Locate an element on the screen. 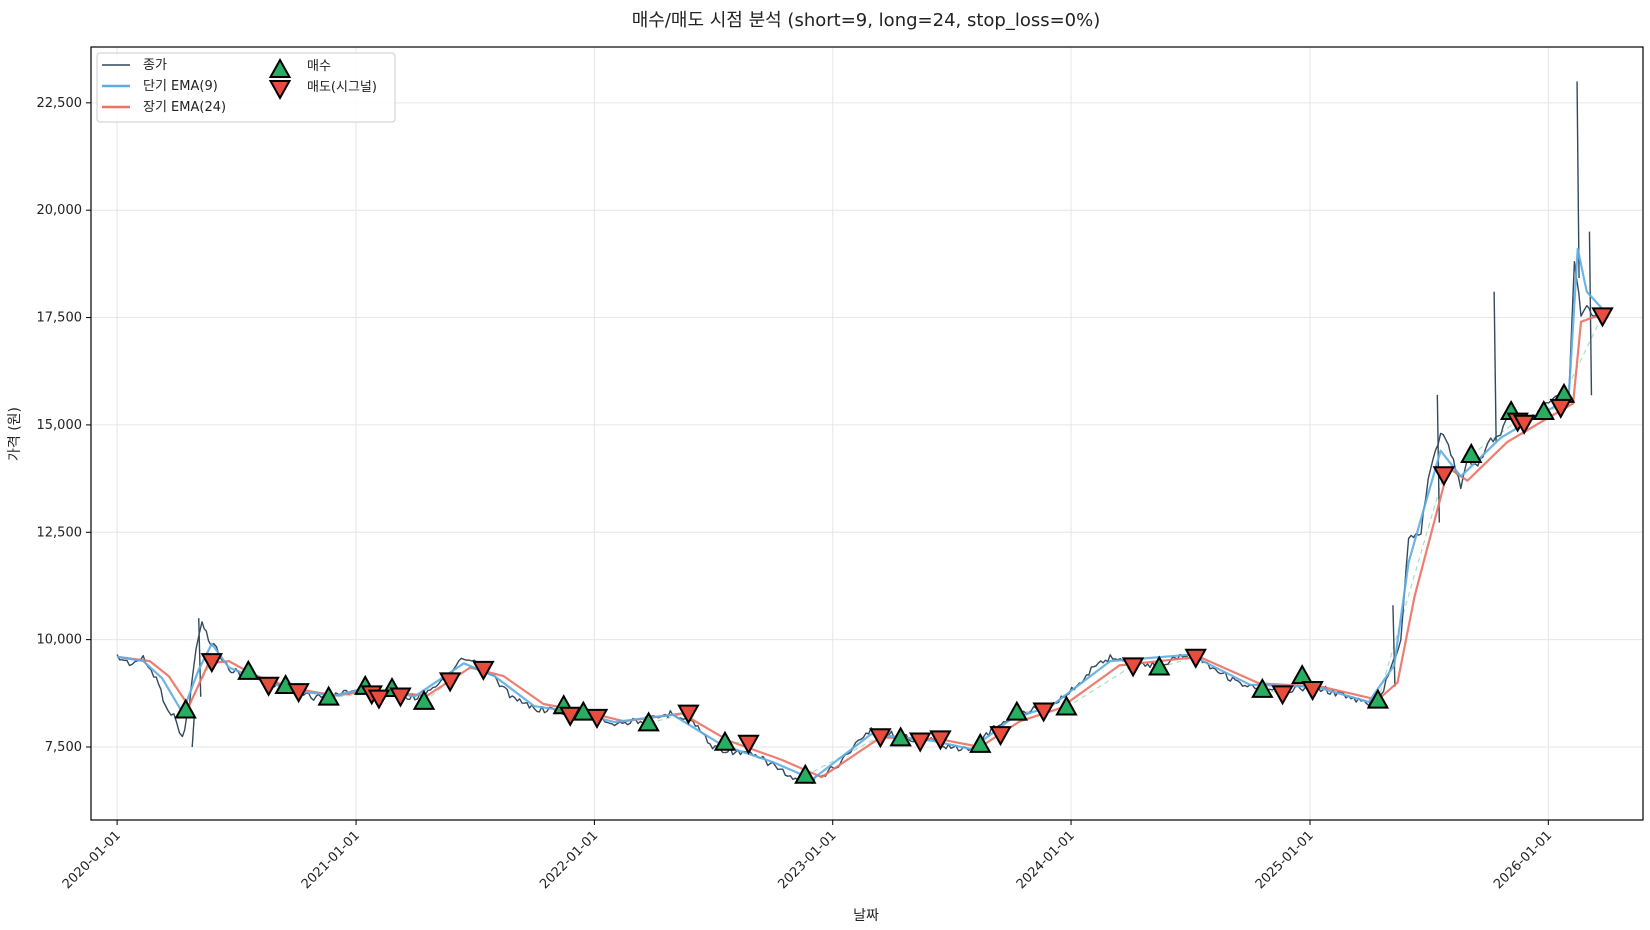  legend-label: 매도(시그널) is located at coordinates (342, 87).